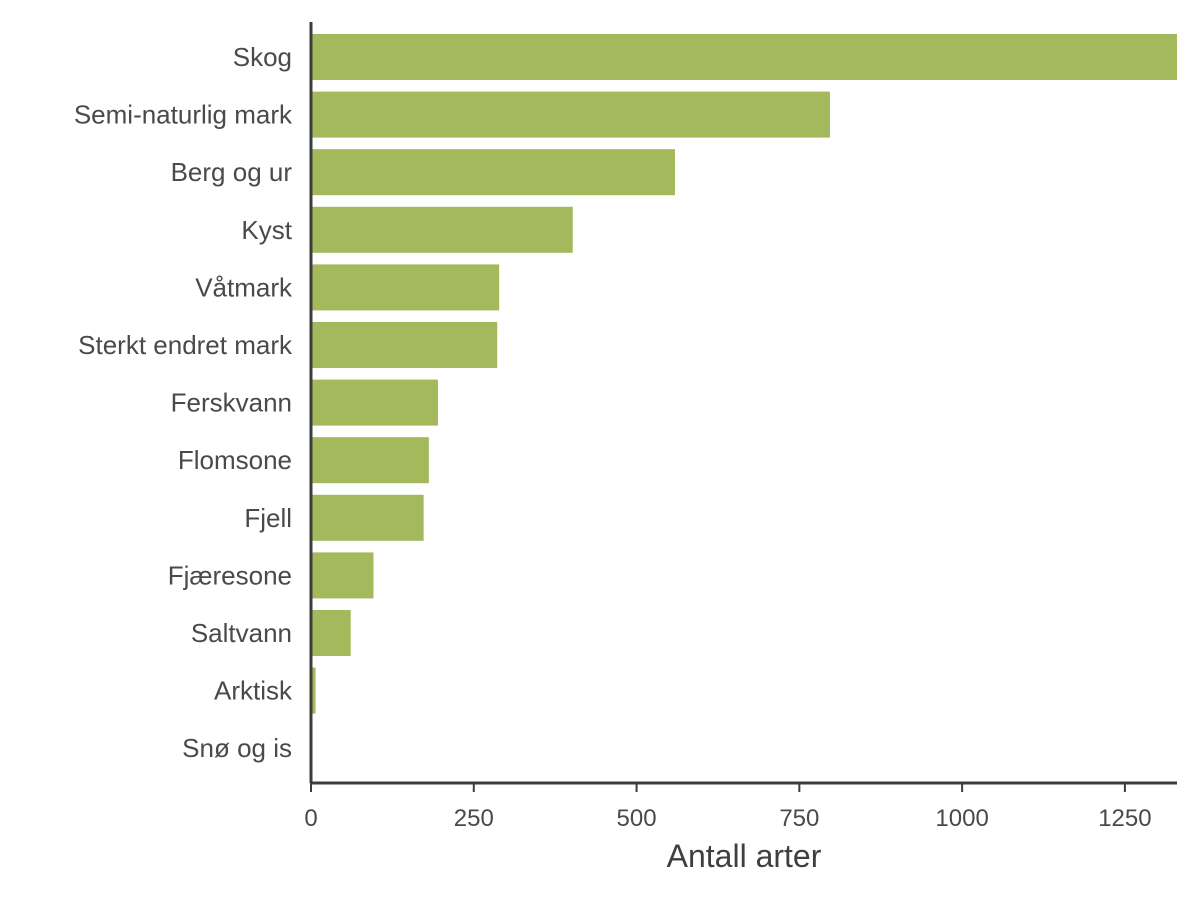 The width and height of the screenshot is (1200, 900). What do you see at coordinates (405, 287) in the screenshot?
I see `bar-våtmark` at bounding box center [405, 287].